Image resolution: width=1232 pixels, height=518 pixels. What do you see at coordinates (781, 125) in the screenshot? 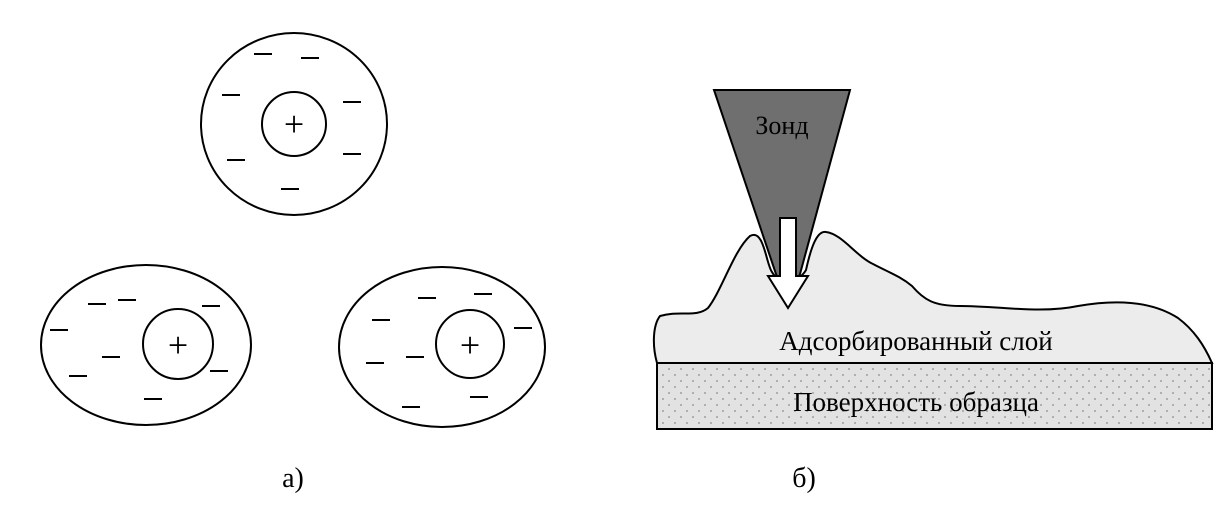
I see `probe-label: Зонд` at bounding box center [781, 125].